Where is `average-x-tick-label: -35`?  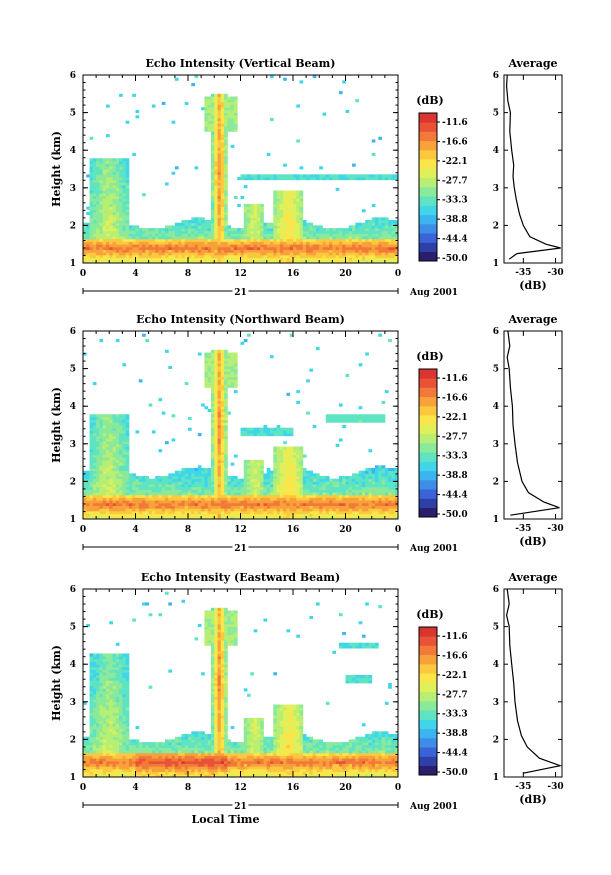
average-x-tick-label: -35 is located at coordinates (523, 273).